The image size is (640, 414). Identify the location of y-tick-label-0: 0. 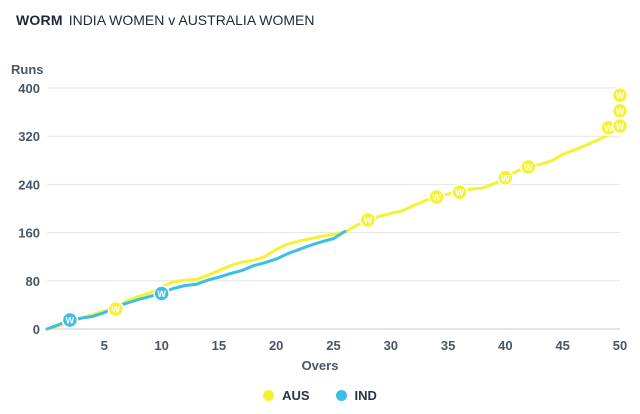
(36, 329).